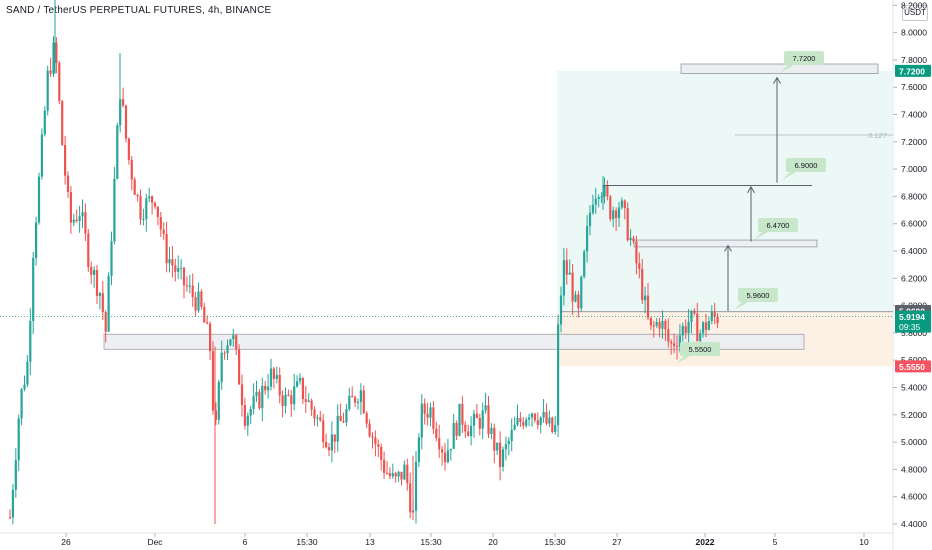 The width and height of the screenshot is (932, 550). I want to click on price-tag-box, so click(913, 70).